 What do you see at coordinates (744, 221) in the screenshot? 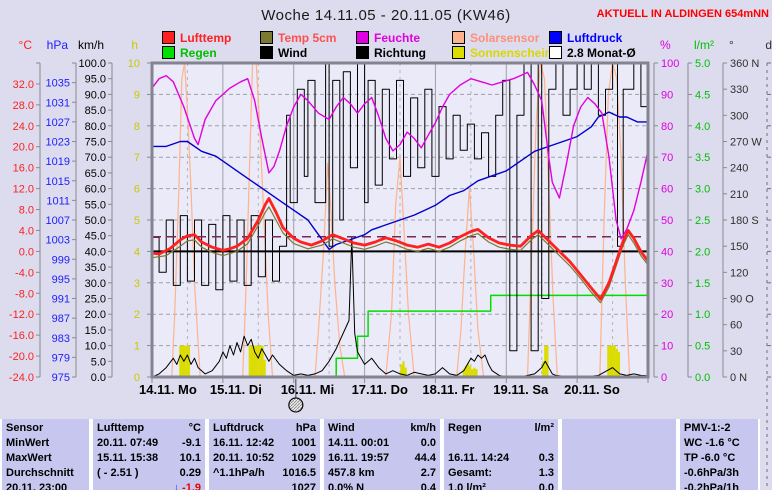
I see `axis-label: 180 S` at bounding box center [744, 221].